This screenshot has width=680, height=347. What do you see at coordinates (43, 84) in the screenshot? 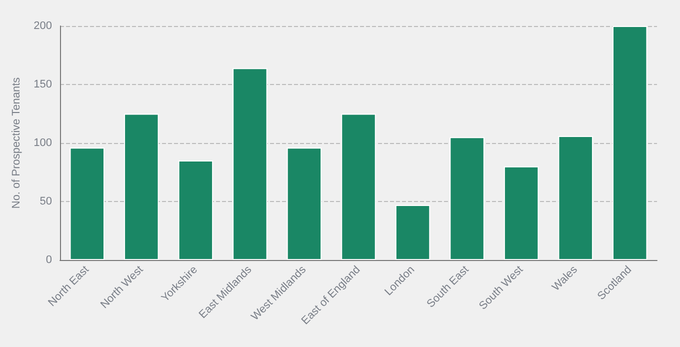
I see `y-tick-label: 150` at bounding box center [43, 84].